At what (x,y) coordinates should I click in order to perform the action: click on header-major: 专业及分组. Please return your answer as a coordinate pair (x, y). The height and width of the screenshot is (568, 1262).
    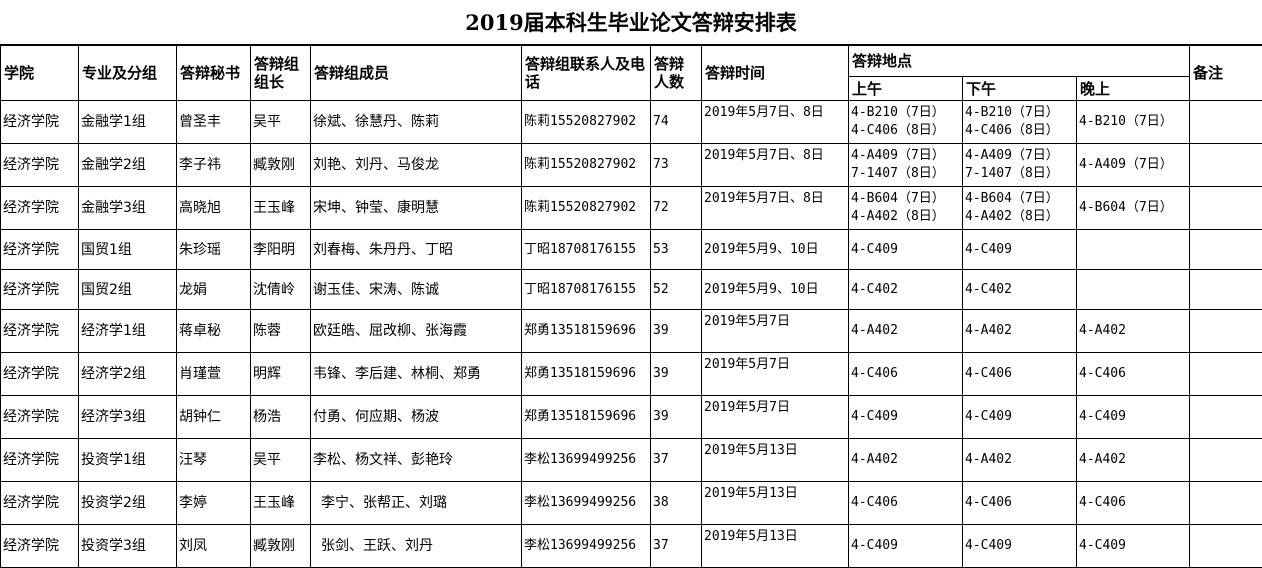
    Looking at the image, I should click on (128, 73).